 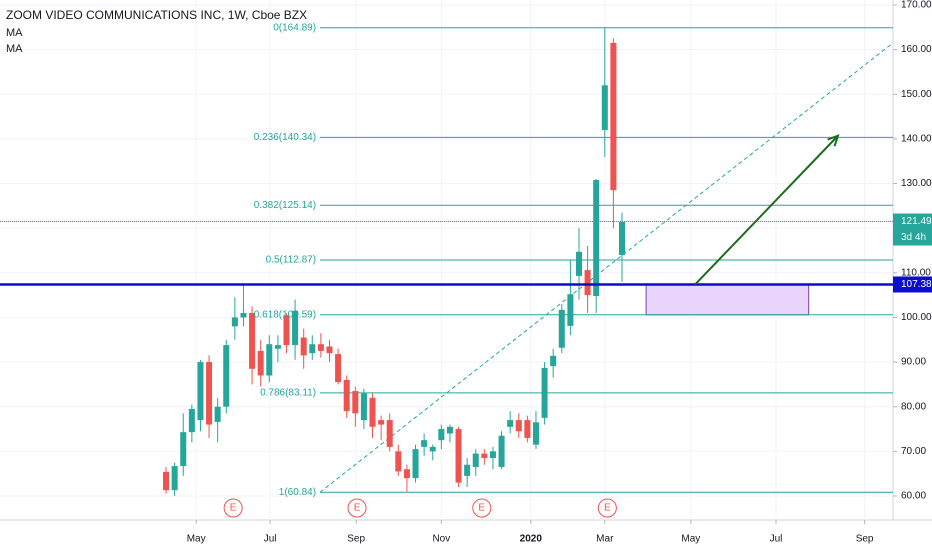 I want to click on y-tick-label: 130.00, so click(x=916, y=183).